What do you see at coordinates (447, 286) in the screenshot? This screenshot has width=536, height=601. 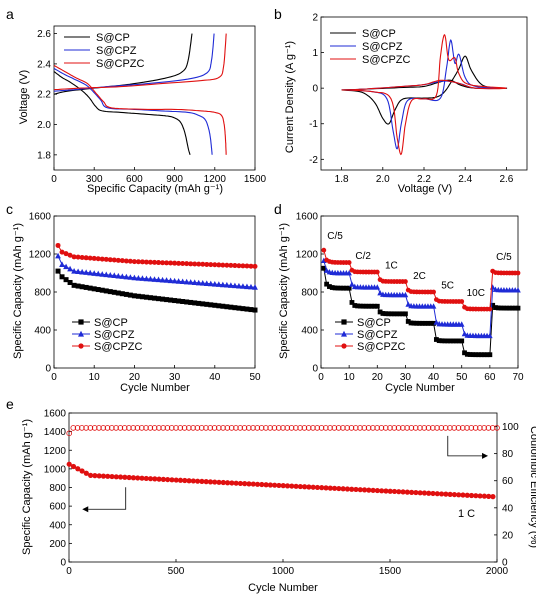 I see `rate-label: 5C` at bounding box center [447, 286].